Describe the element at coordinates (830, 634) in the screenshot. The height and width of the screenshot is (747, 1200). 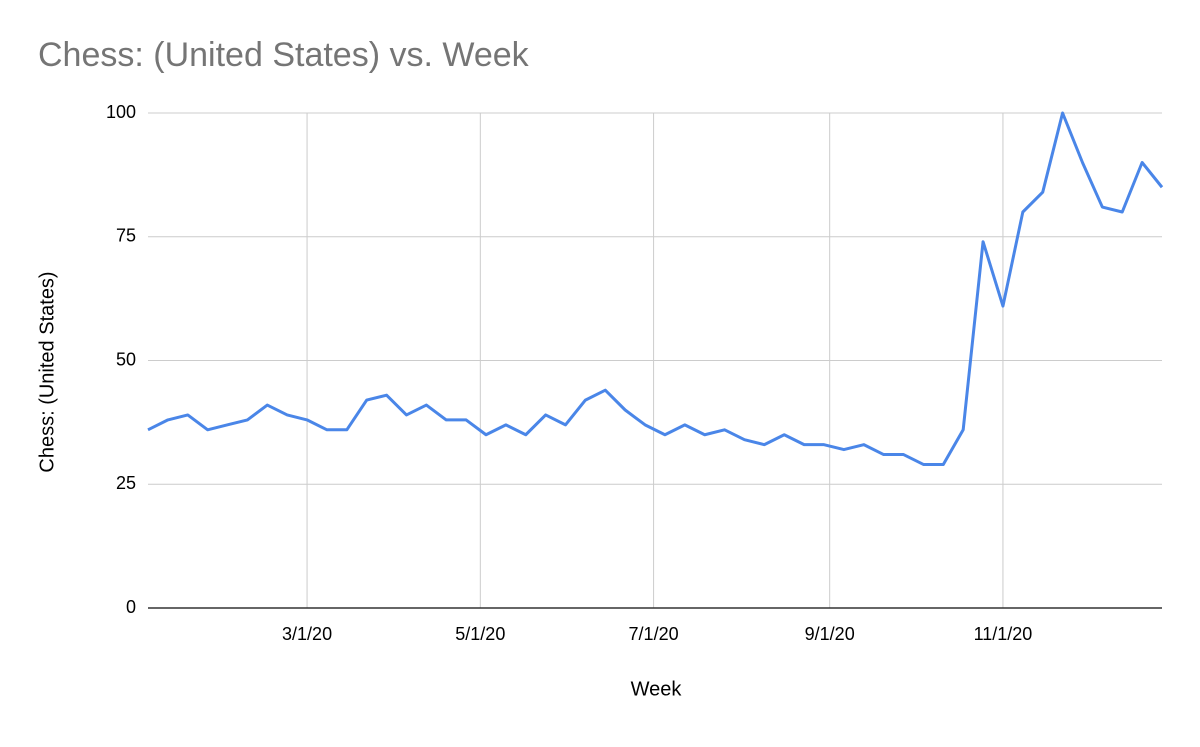
I see `x-tick-label: 9/1/20` at that location.